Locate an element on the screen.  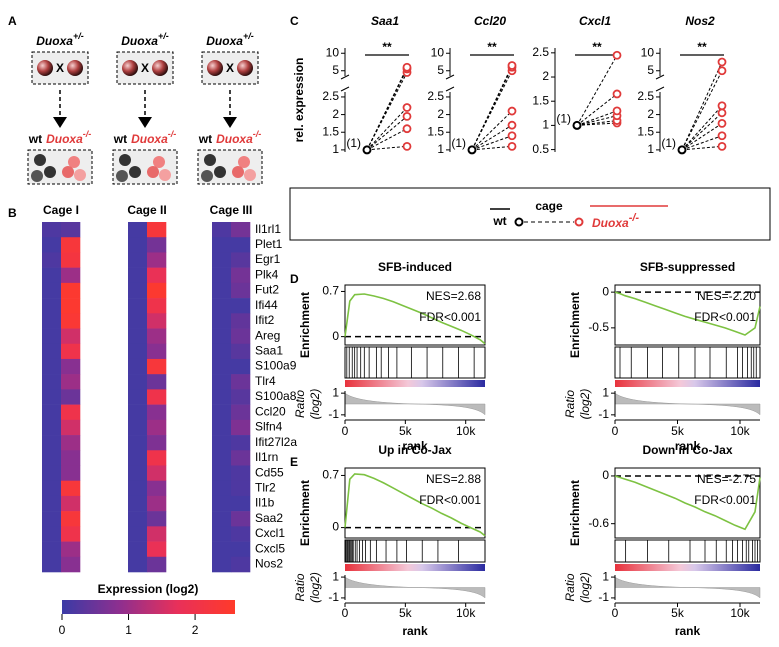
legend-ko-sup: -/- is located at coordinates (634, 218).